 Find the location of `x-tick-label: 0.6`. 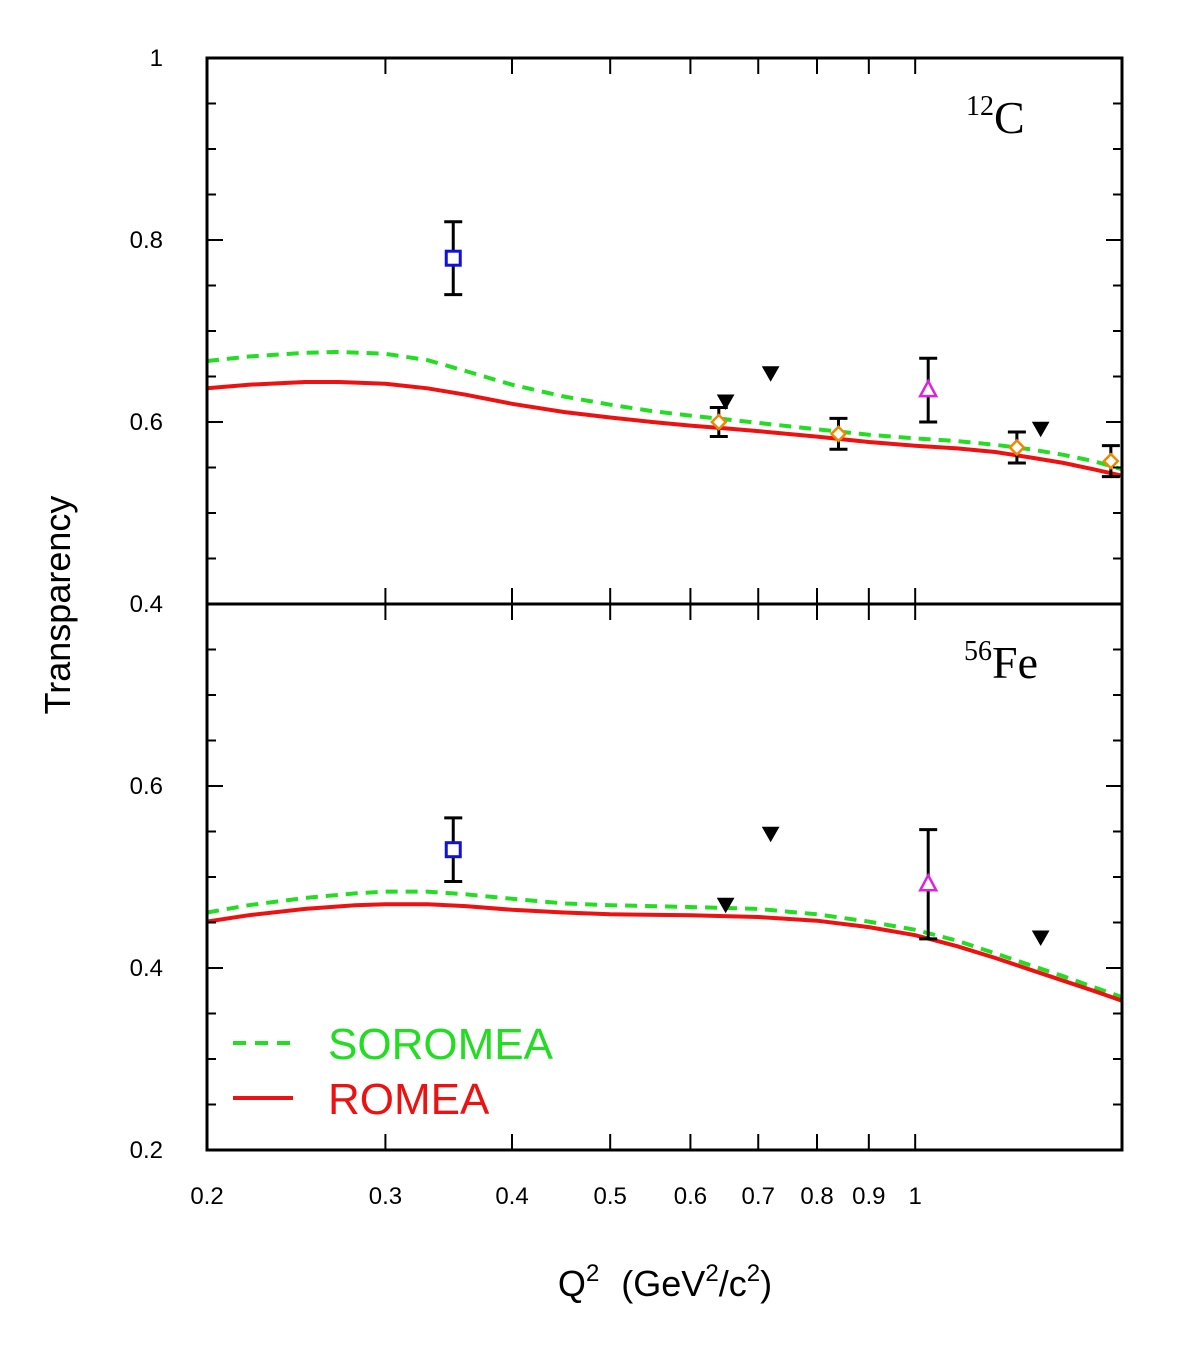

x-tick-label: 0.6 is located at coordinates (690, 1196).